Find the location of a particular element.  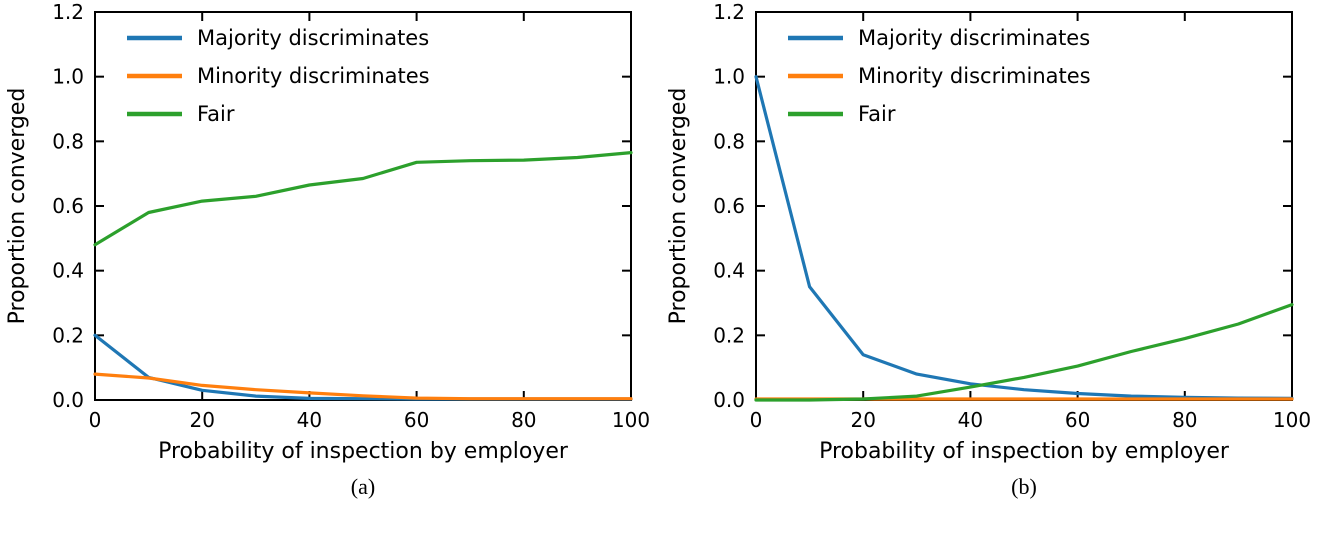

caption-b: (b) is located at coordinates (1024, 486).